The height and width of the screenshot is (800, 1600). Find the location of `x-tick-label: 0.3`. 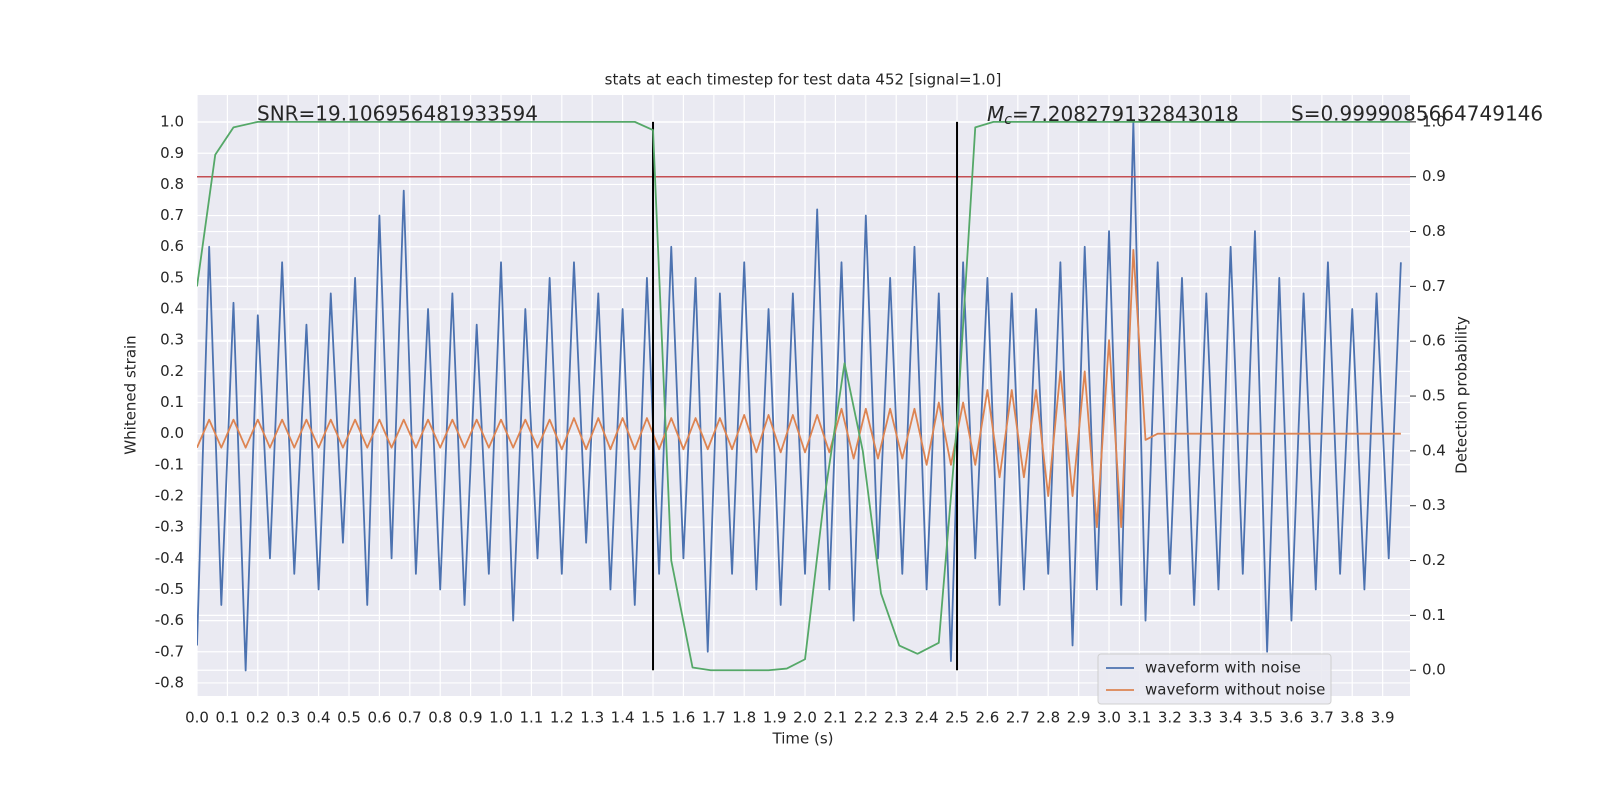

x-tick-label: 0.3 is located at coordinates (288, 718).